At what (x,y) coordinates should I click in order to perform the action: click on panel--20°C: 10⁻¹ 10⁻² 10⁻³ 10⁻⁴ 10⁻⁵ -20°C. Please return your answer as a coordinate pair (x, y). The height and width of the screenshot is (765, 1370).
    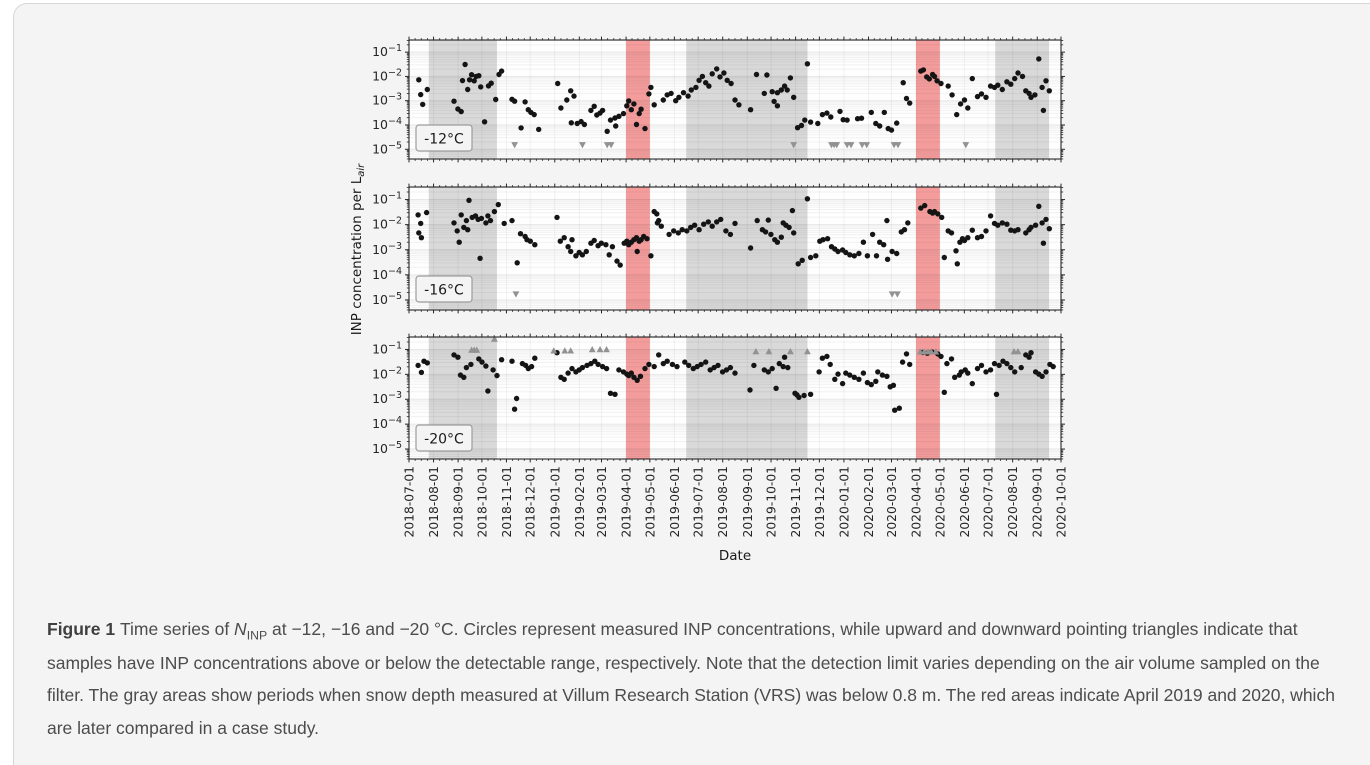
    Looking at the image, I should click on (718, 398).